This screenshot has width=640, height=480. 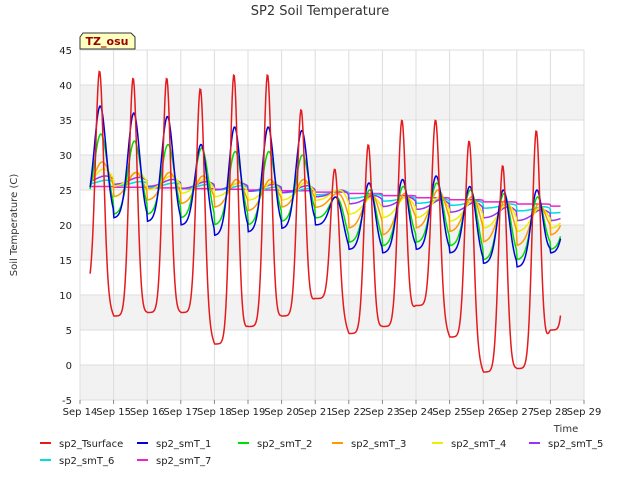 What do you see at coordinates (348, 412) in the screenshot?
I see `x-tick-label: Sep 22` at bounding box center [348, 412].